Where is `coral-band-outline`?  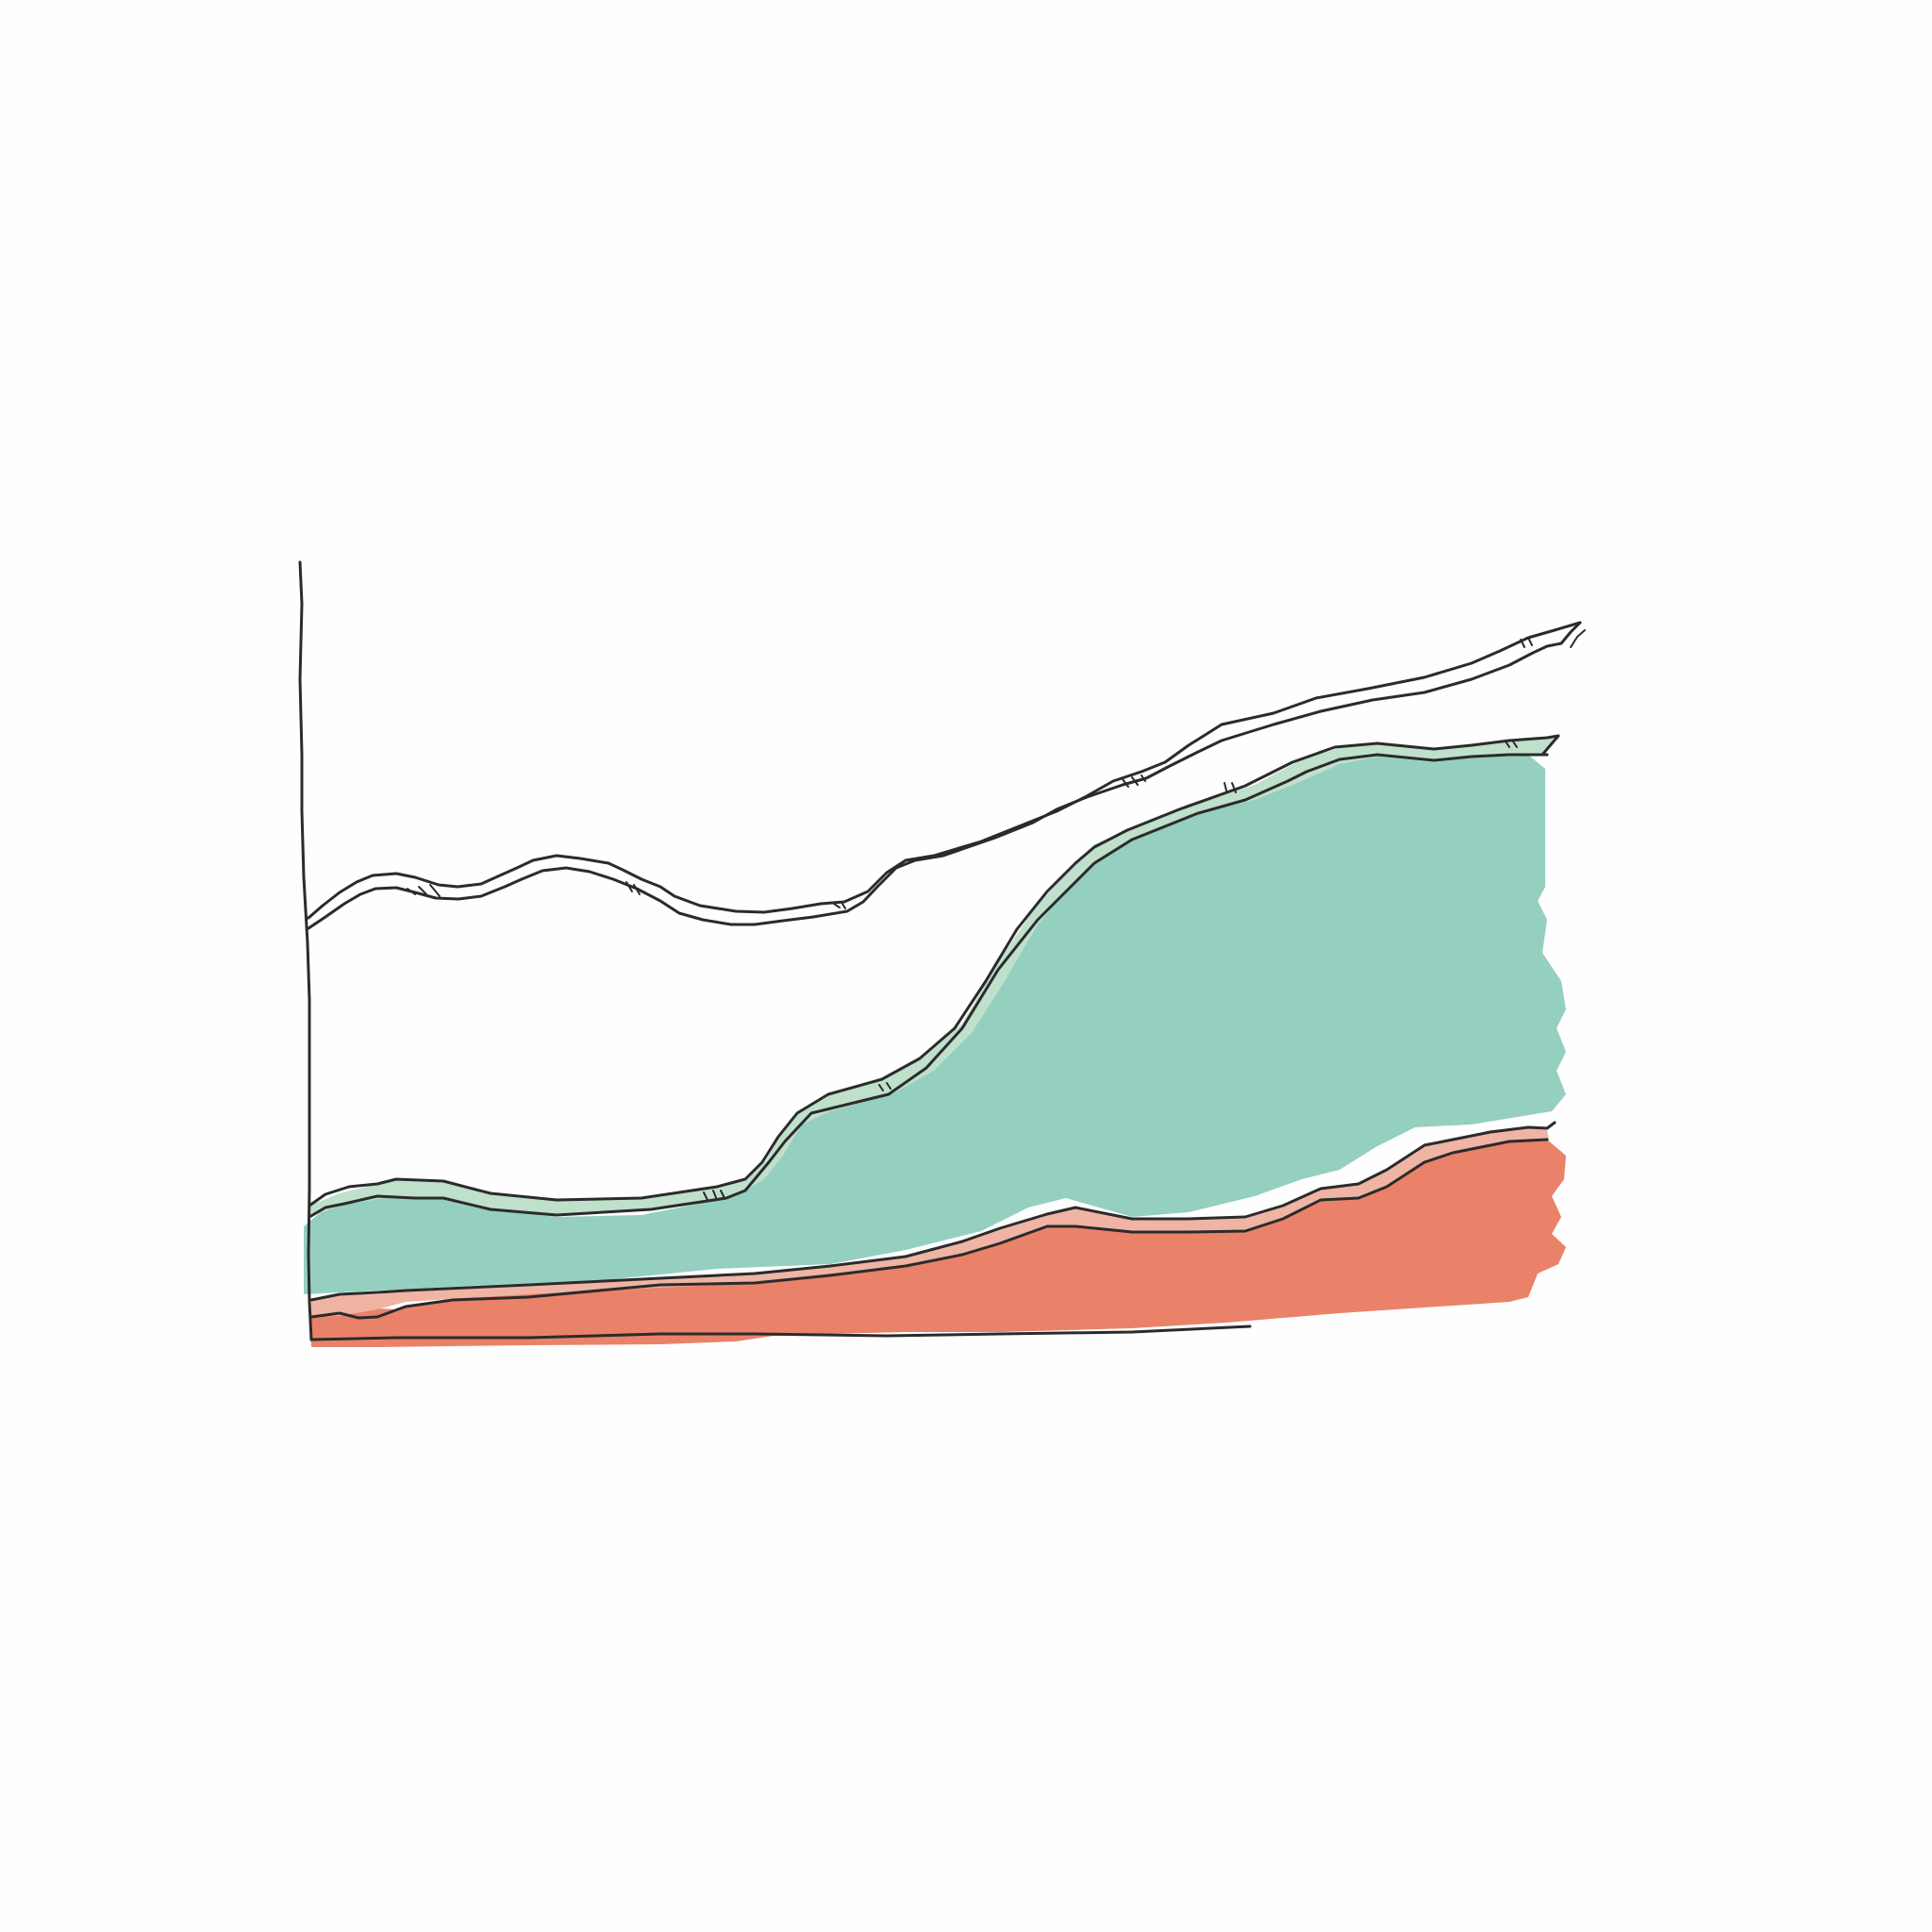
coral-band-outline is located at coordinates (933, 1221).